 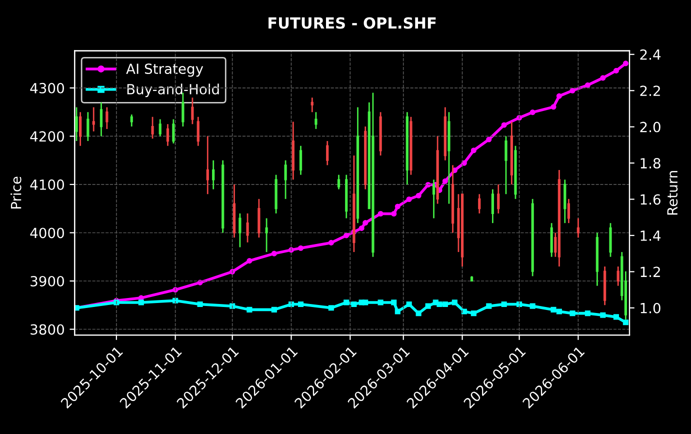 What do you see at coordinates (47, 184) in the screenshot?
I see `y-tick-label: 4100` at bounding box center [47, 184].